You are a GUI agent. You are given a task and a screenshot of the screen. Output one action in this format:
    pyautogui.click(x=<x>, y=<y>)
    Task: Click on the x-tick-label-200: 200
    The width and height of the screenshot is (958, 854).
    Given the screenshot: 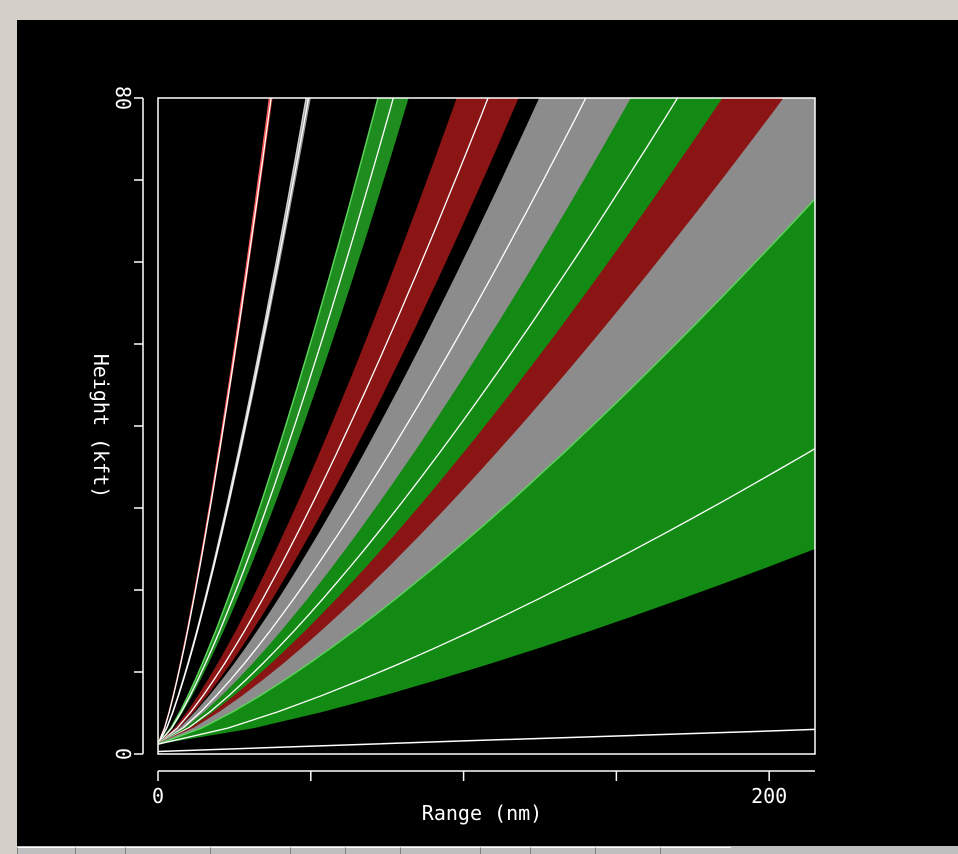 What is the action you would take?
    pyautogui.click(x=769, y=796)
    